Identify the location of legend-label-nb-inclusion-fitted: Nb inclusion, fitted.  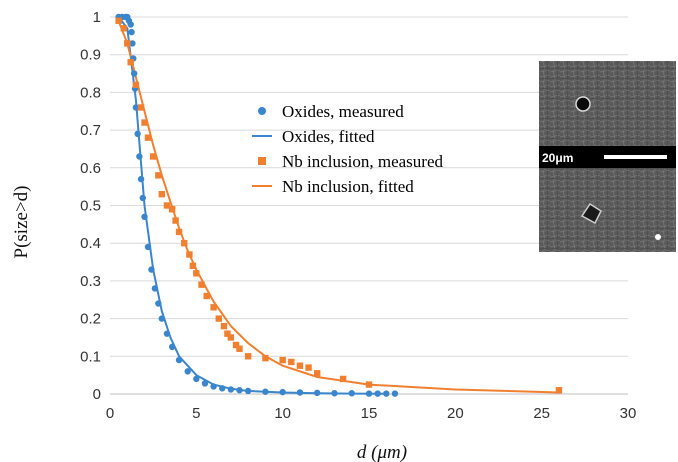
(348, 186).